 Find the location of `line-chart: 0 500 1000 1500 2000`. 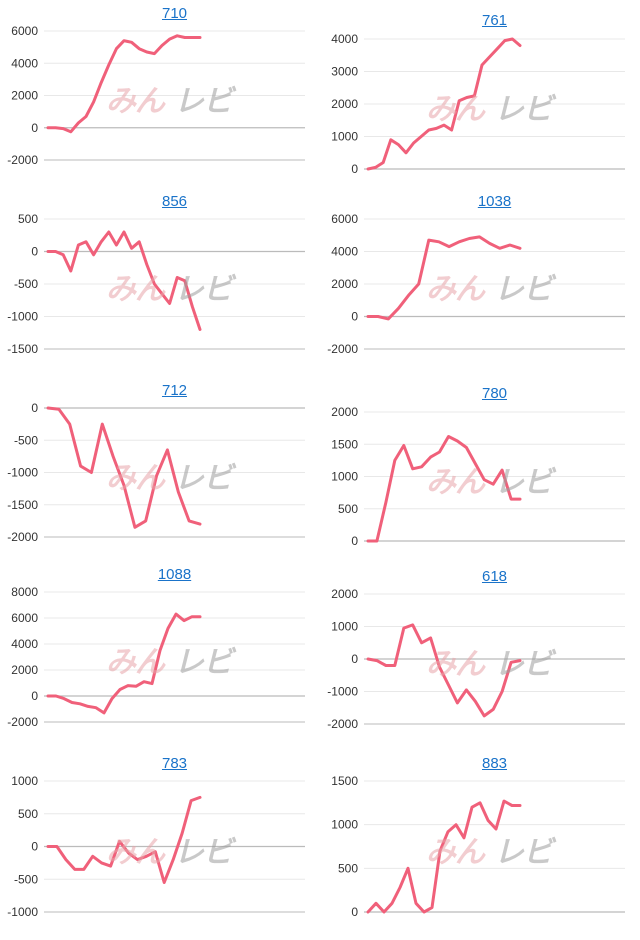

line-chart: 0 500 1000 1500 2000 is located at coordinates (478, 476).